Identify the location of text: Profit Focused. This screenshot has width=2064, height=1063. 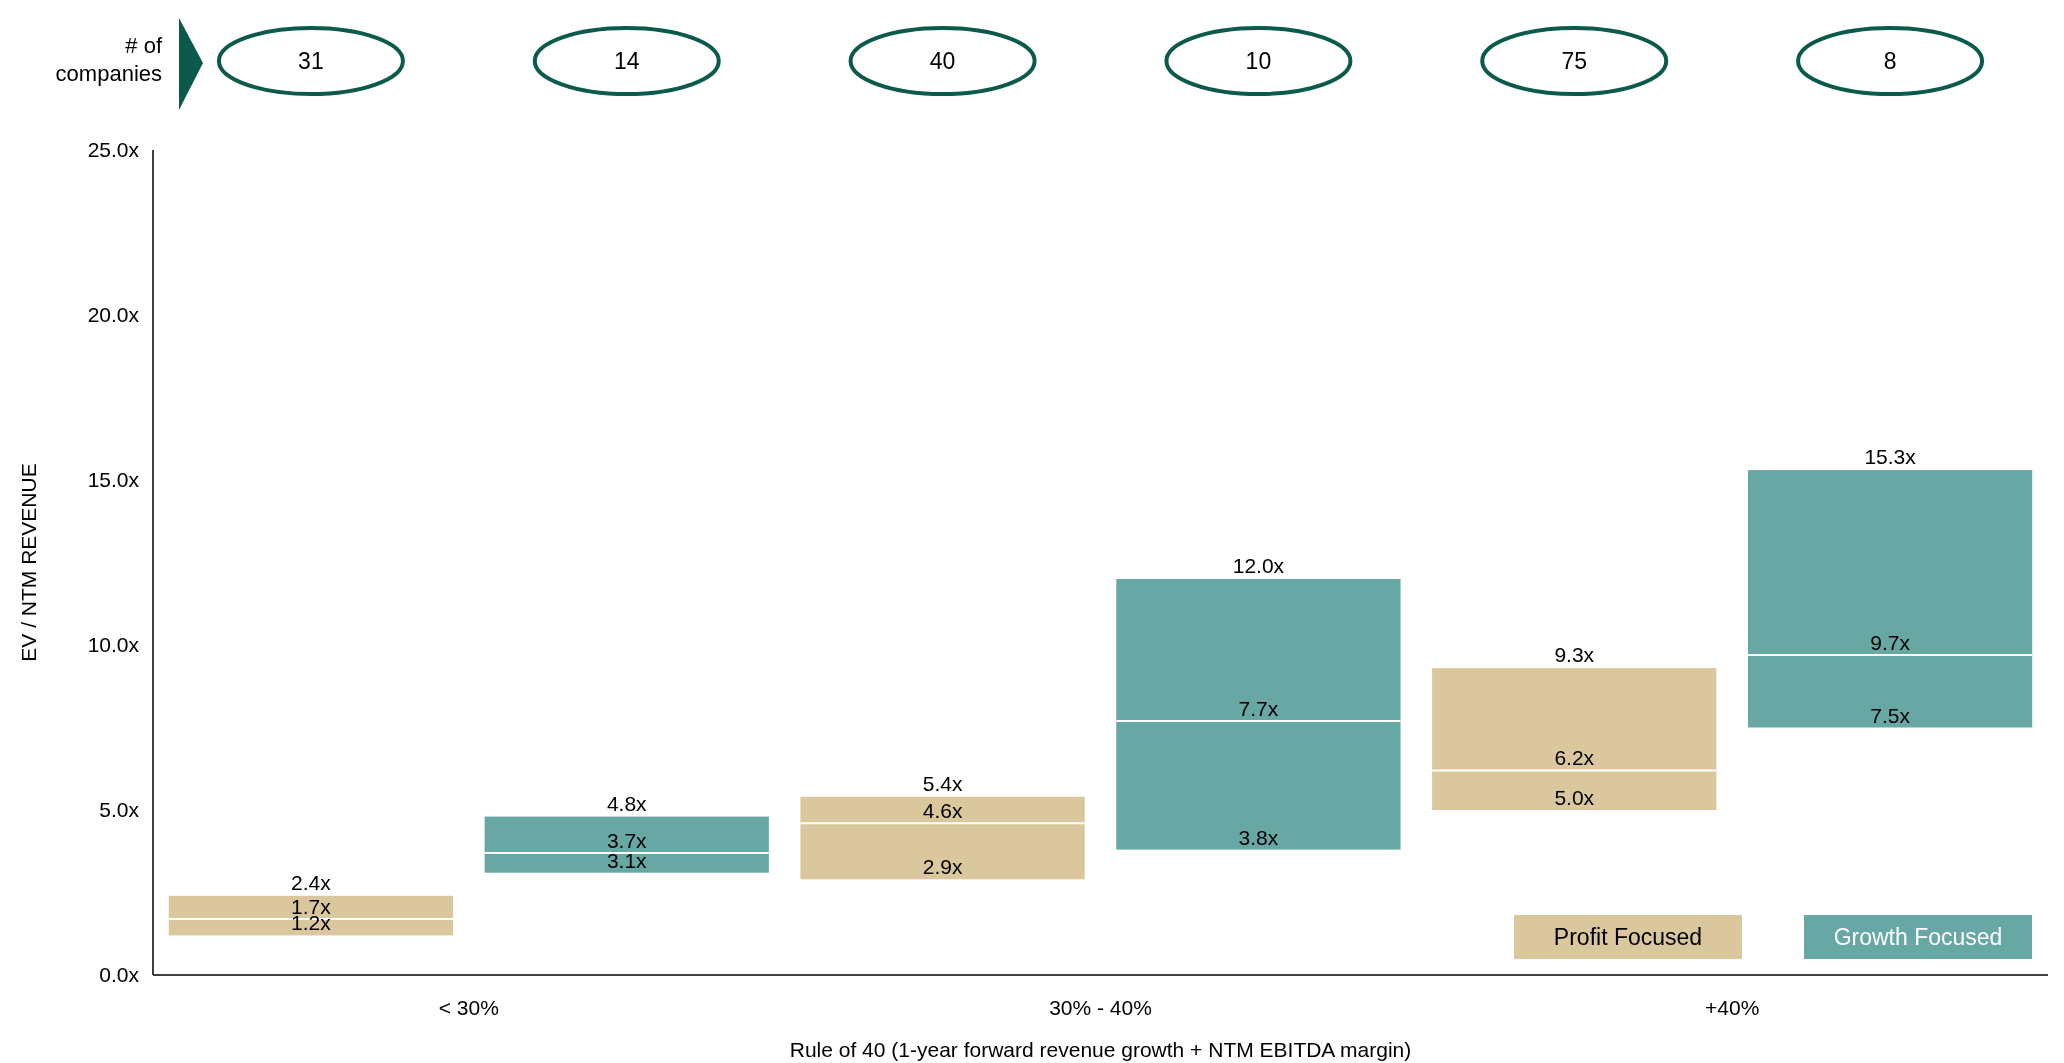
(1628, 937).